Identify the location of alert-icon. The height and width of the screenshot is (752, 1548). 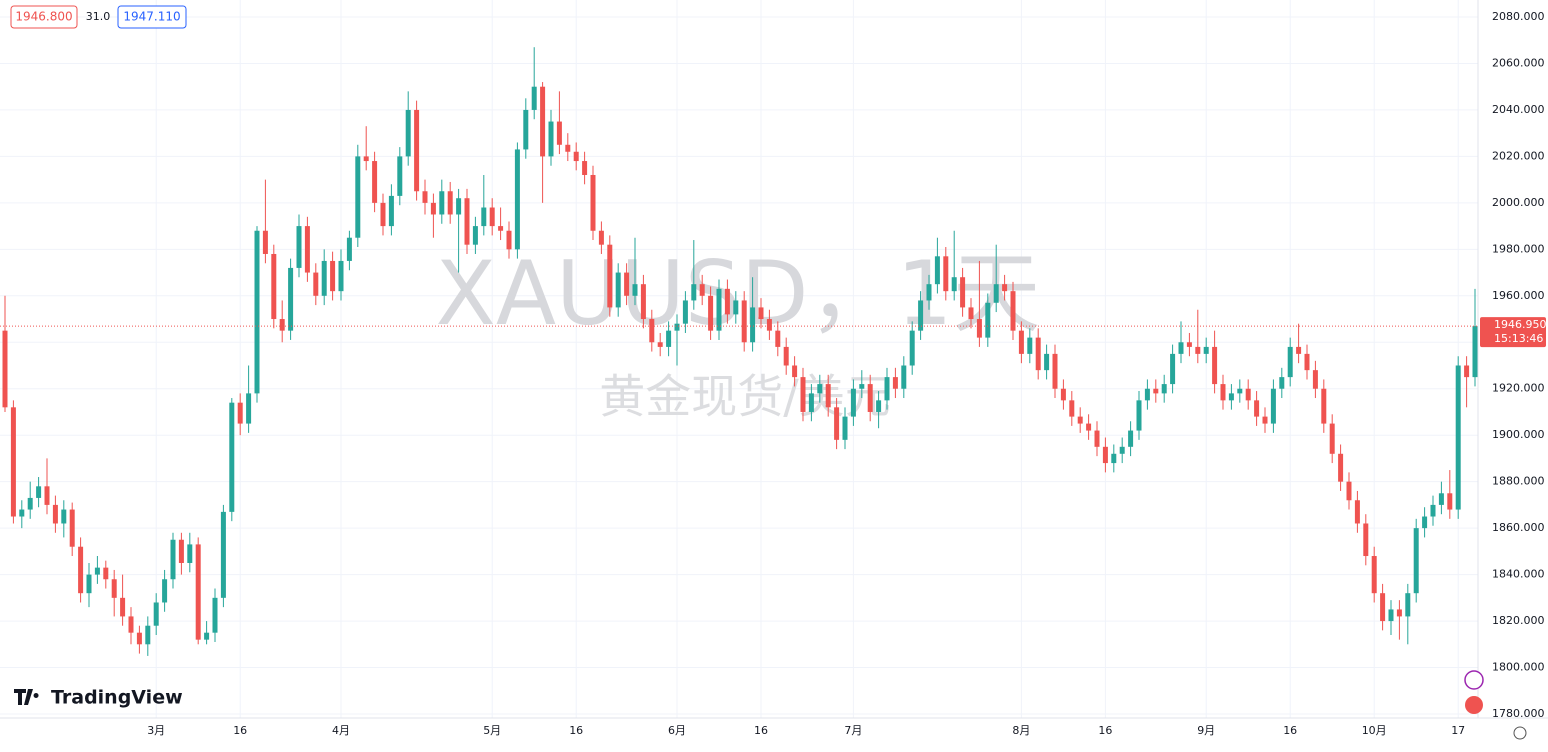
(1474, 680).